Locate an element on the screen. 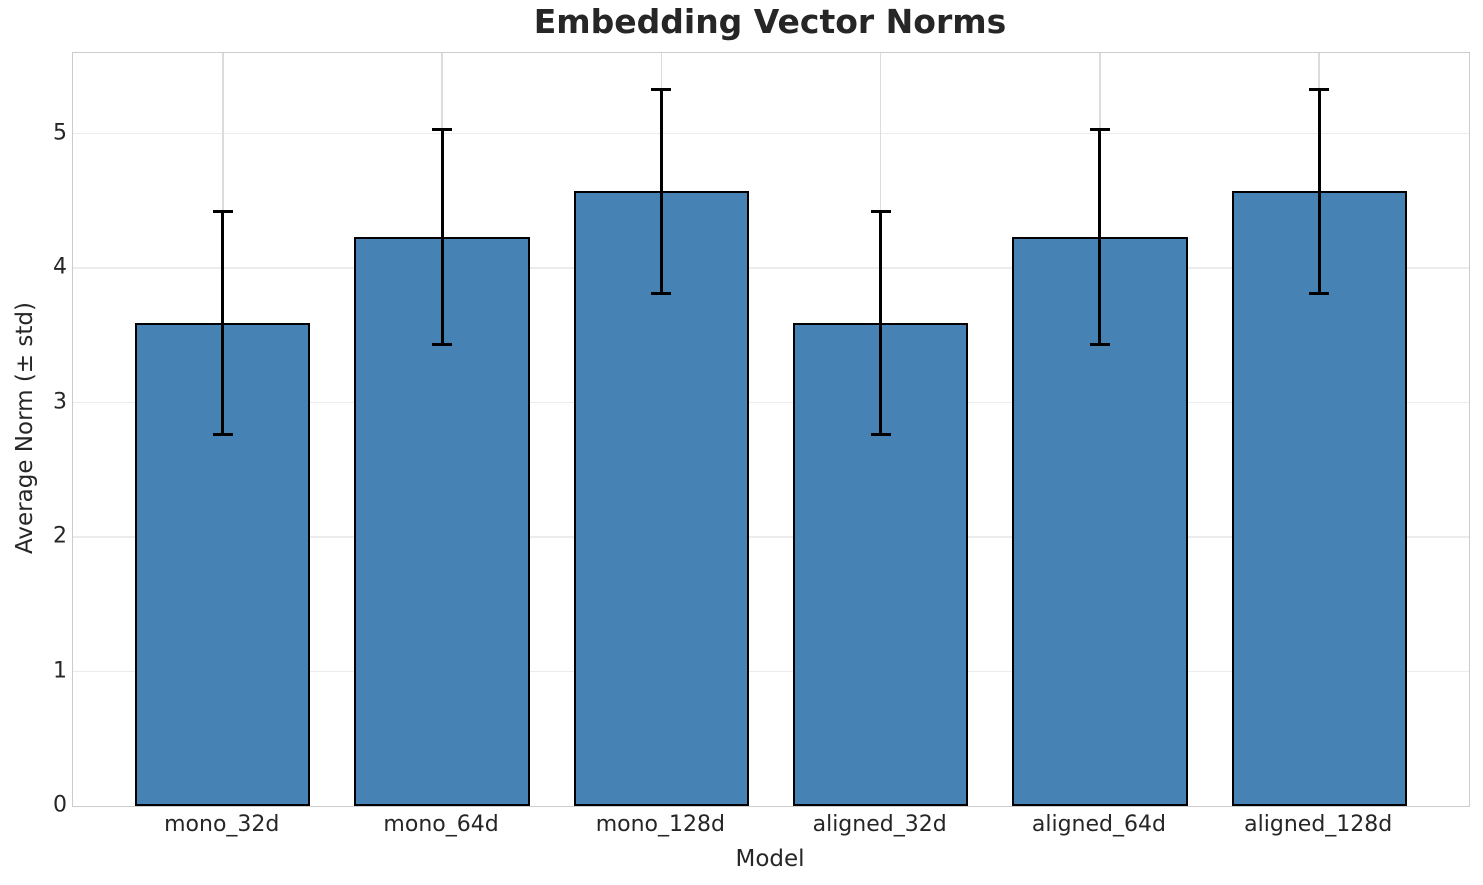  y-tick-label-5: 5 is located at coordinates (60, 133).